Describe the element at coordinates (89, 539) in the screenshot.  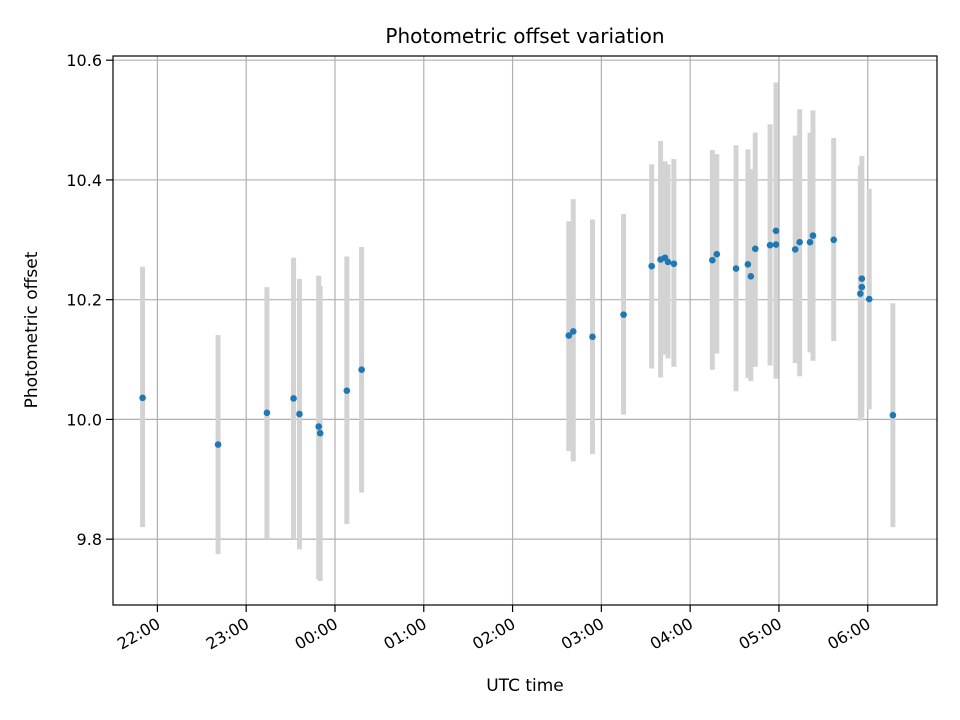
I see `y-tick-label: 9.8` at that location.